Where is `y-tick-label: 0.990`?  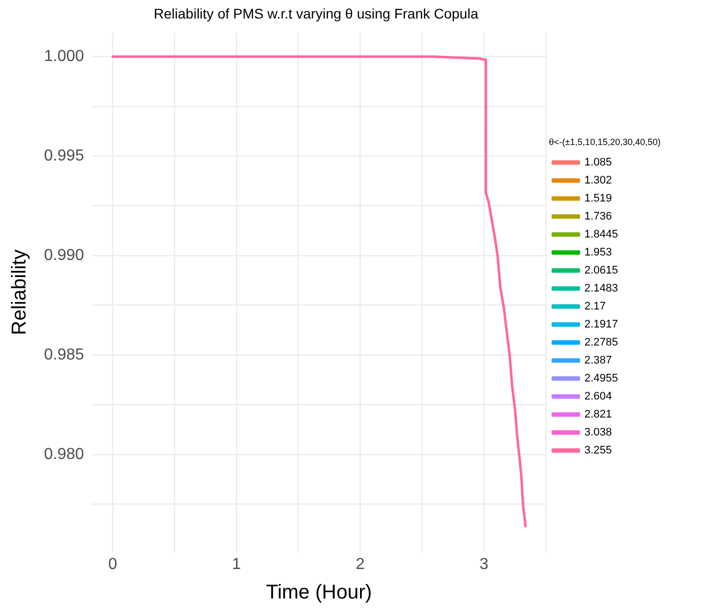 y-tick-label: 0.990 is located at coordinates (64, 255).